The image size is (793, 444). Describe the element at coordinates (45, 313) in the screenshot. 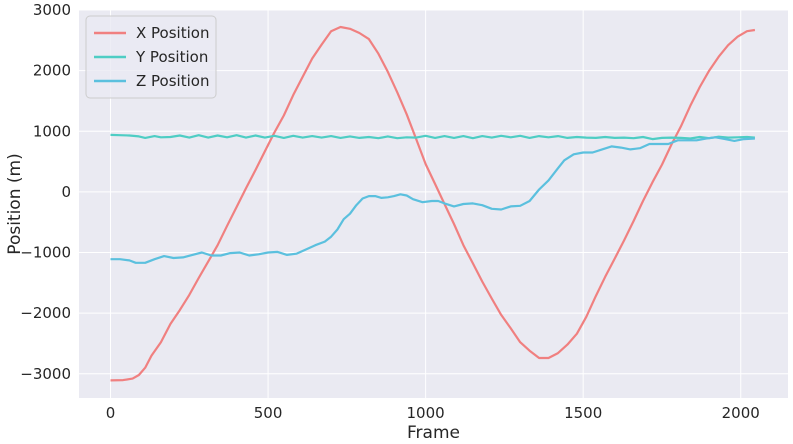

I see `y-tick-label: −2000` at that location.